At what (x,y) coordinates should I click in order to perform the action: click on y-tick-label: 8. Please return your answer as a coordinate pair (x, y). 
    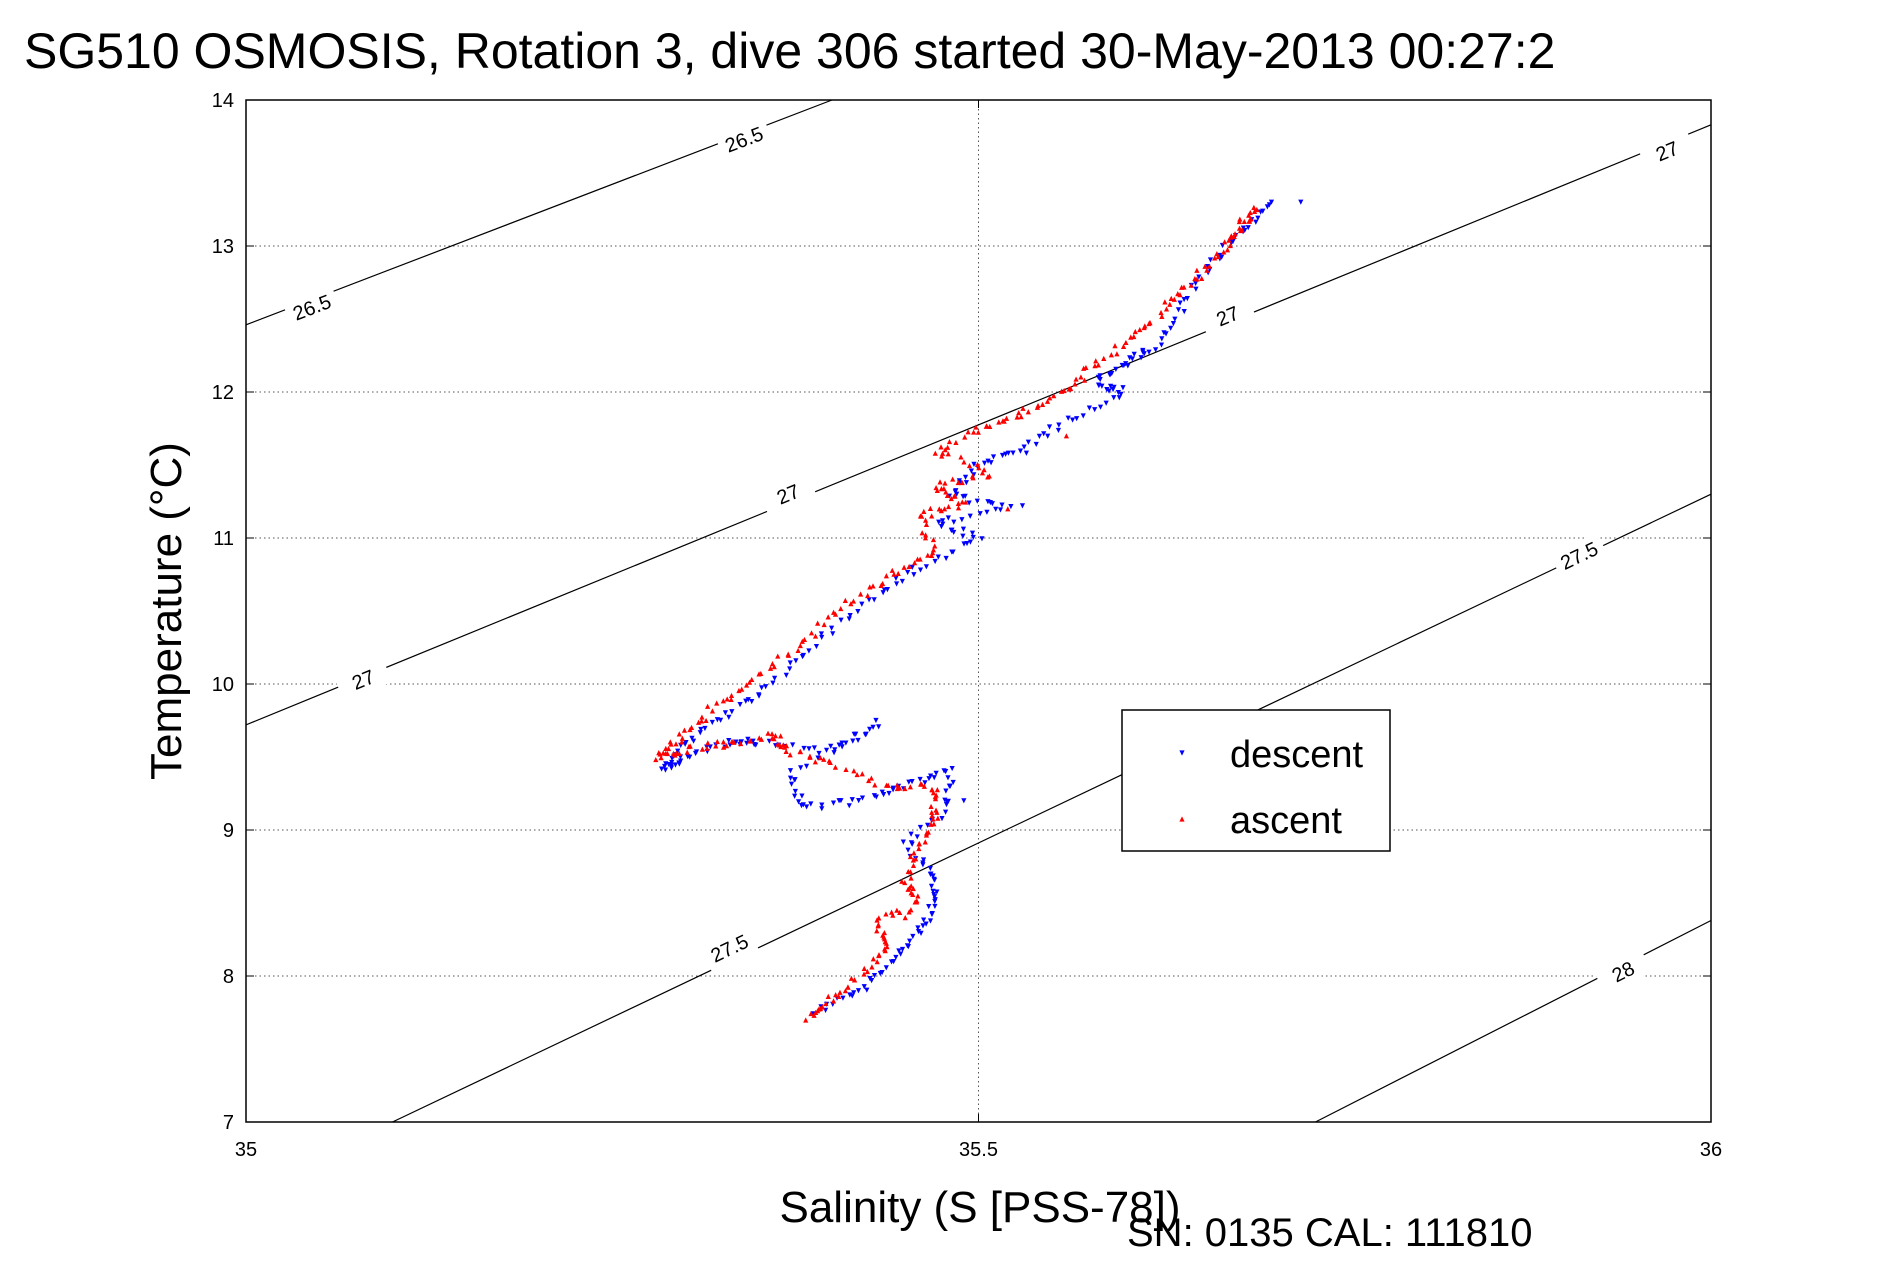
    Looking at the image, I should click on (228, 977).